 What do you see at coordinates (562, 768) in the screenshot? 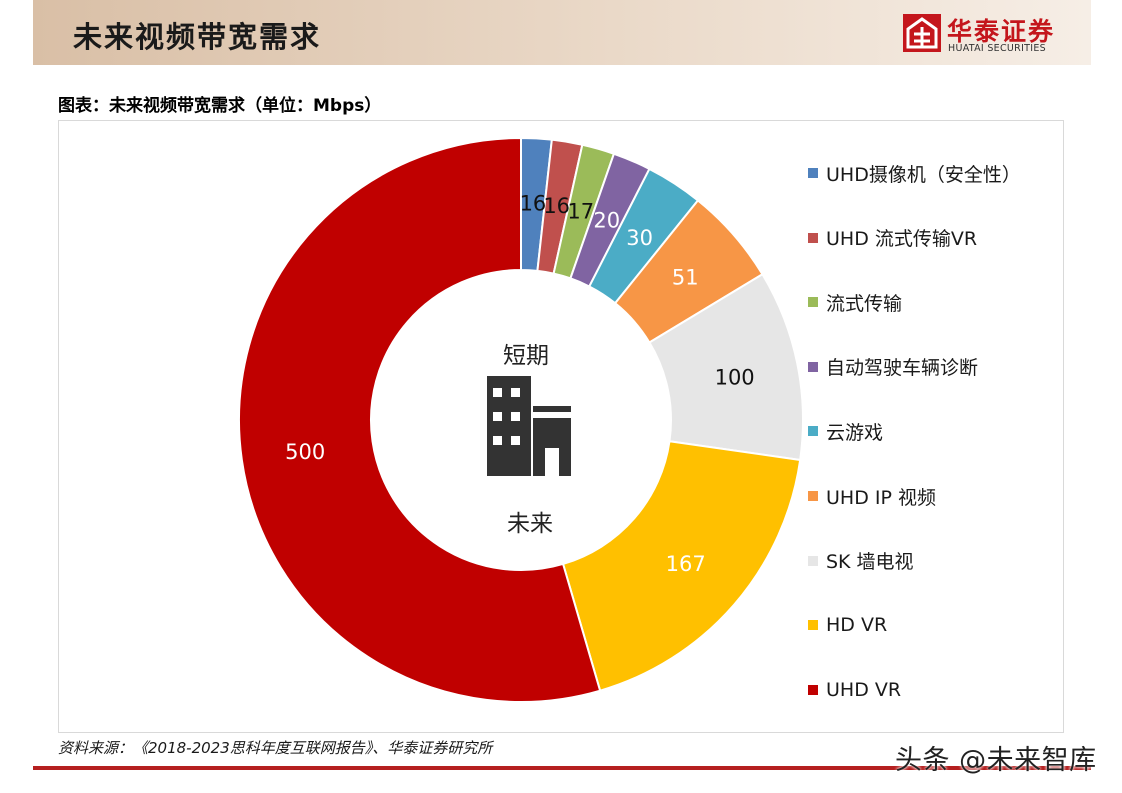
I see `footer-divider` at bounding box center [562, 768].